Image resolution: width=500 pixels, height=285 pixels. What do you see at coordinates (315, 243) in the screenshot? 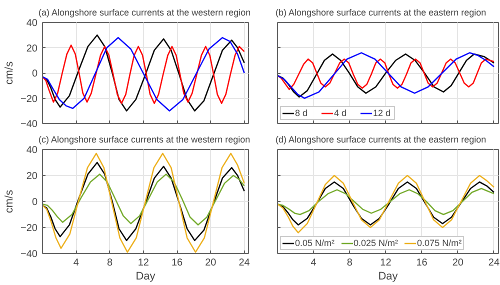
I see `legend-label: 0.05 N/m²` at bounding box center [315, 243].